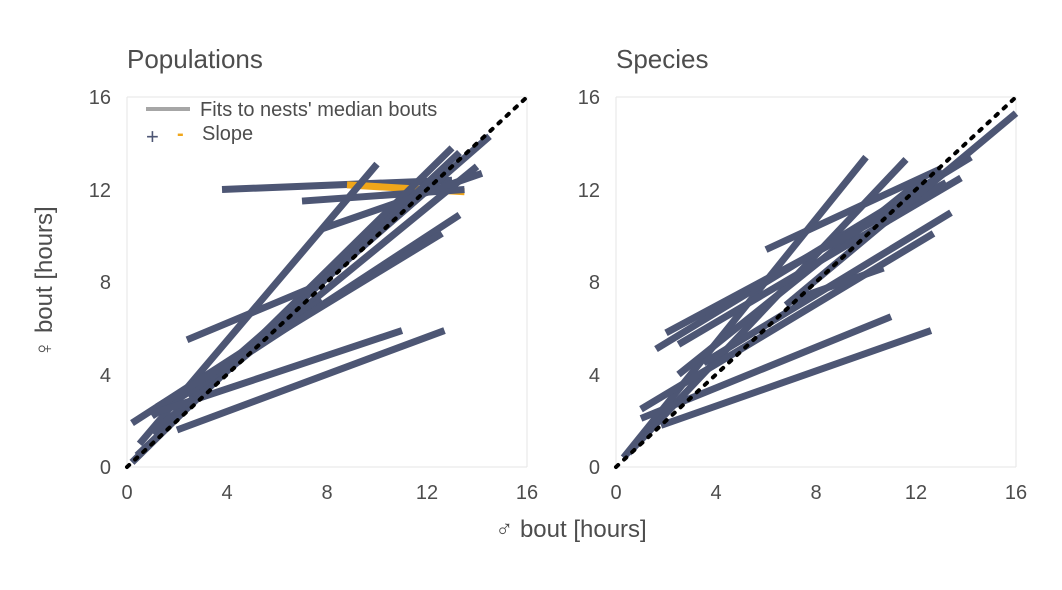 This screenshot has height=590, width=1062. What do you see at coordinates (195, 59) in the screenshot?
I see `panel-title-populations: Populations` at bounding box center [195, 59].